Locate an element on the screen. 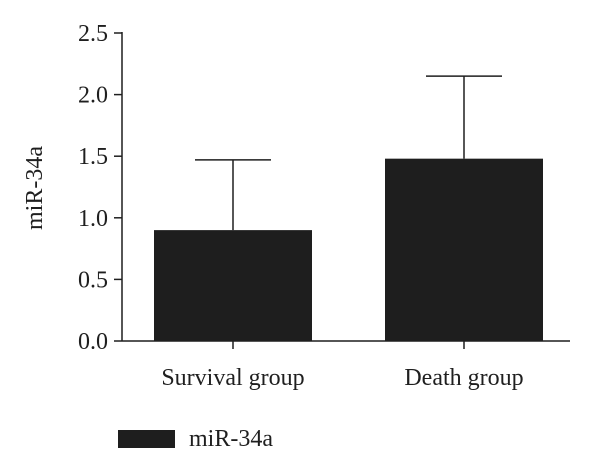  legend-swatch is located at coordinates (146, 439).